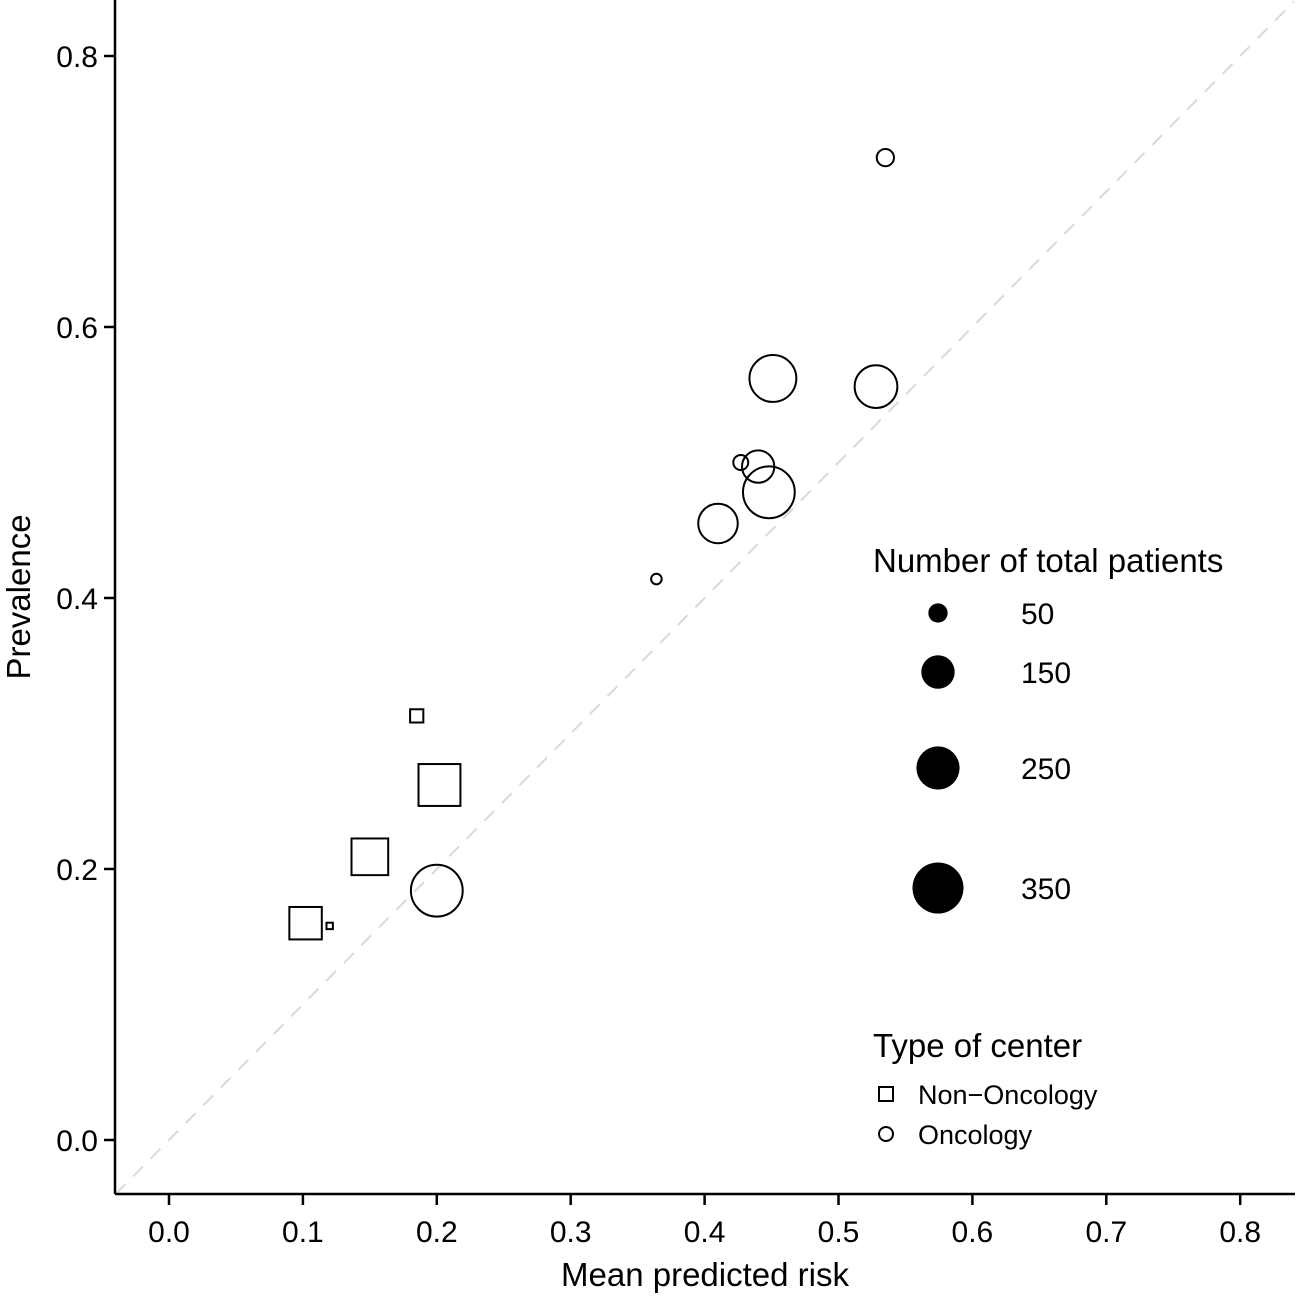 The image size is (1297, 1299). Describe the element at coordinates (1240, 1232) in the screenshot. I see `x-tick-label-8: 0.8` at that location.